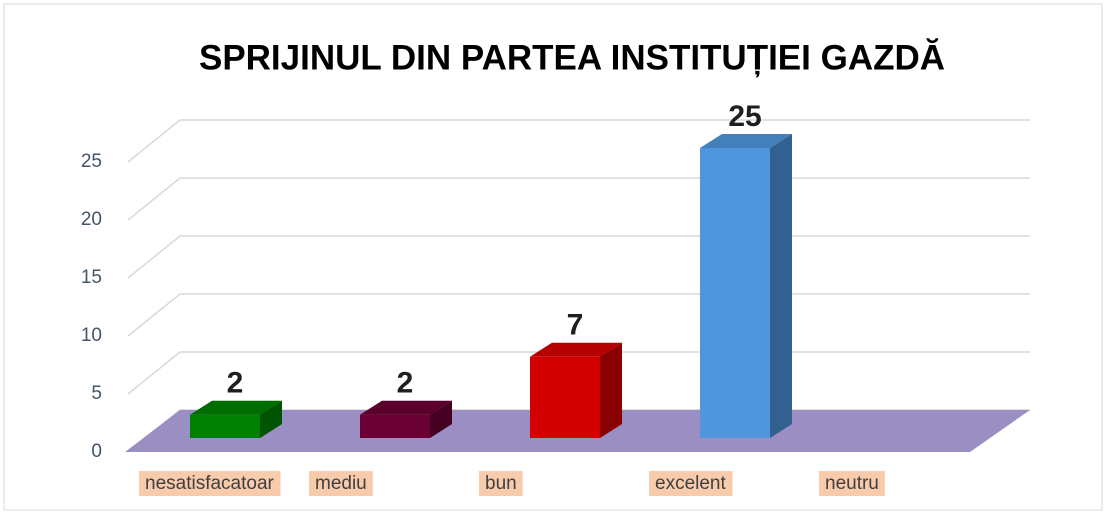  Describe the element at coordinates (91, 219) in the screenshot. I see `y-tick-label: 20` at that location.